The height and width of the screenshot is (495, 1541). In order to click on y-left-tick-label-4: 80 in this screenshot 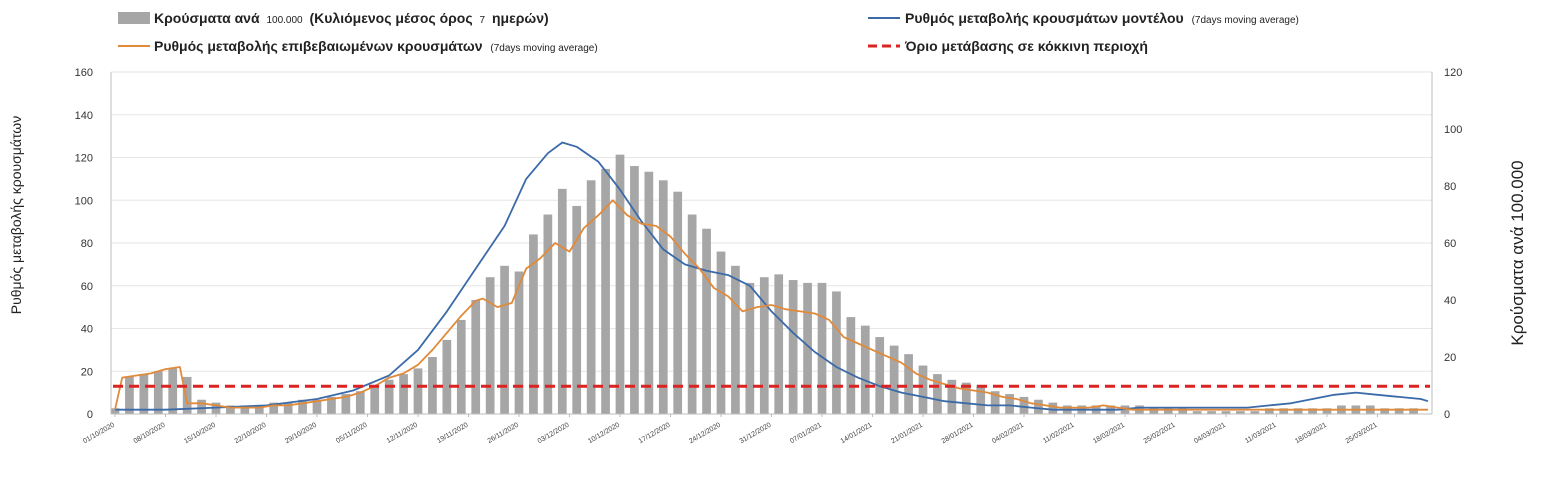, I will do `click(87, 244)`.